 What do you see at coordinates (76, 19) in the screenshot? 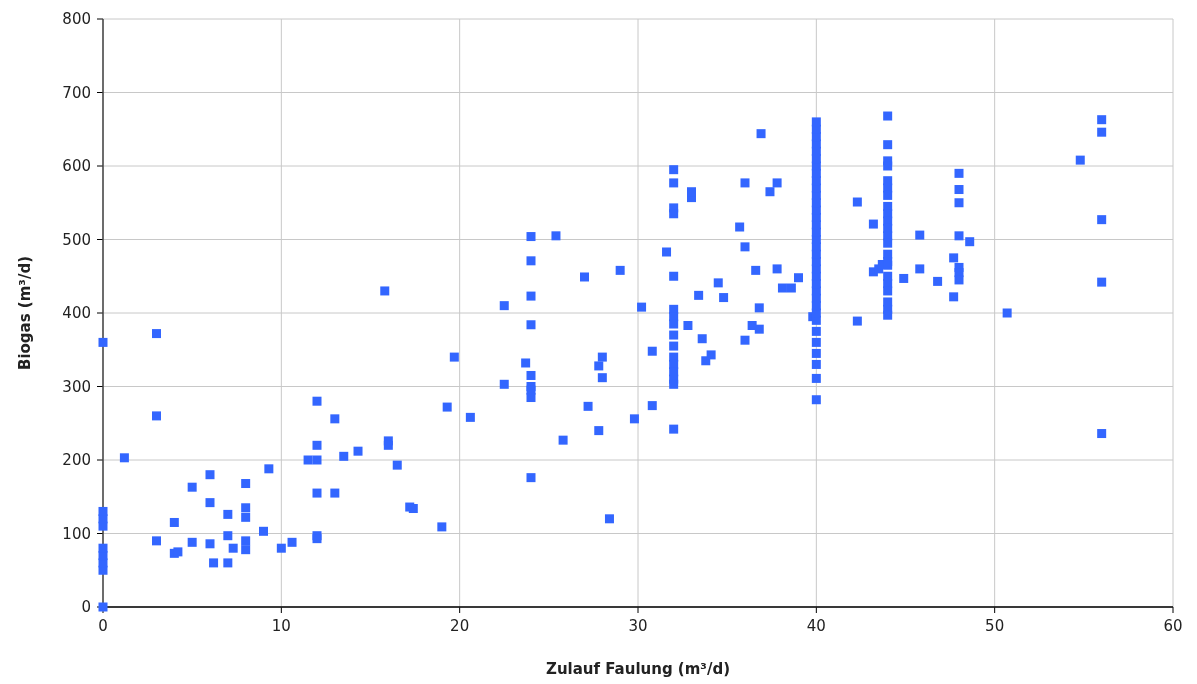
I see `y-tick-label: 800` at bounding box center [76, 19].